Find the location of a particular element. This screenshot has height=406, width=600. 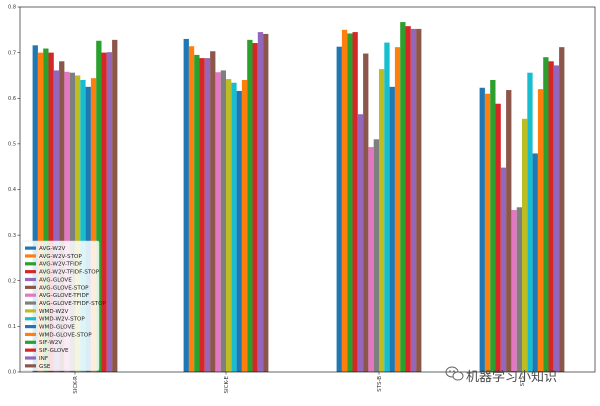

bar-sif-w2v-sts-b is located at coordinates (403, 197).